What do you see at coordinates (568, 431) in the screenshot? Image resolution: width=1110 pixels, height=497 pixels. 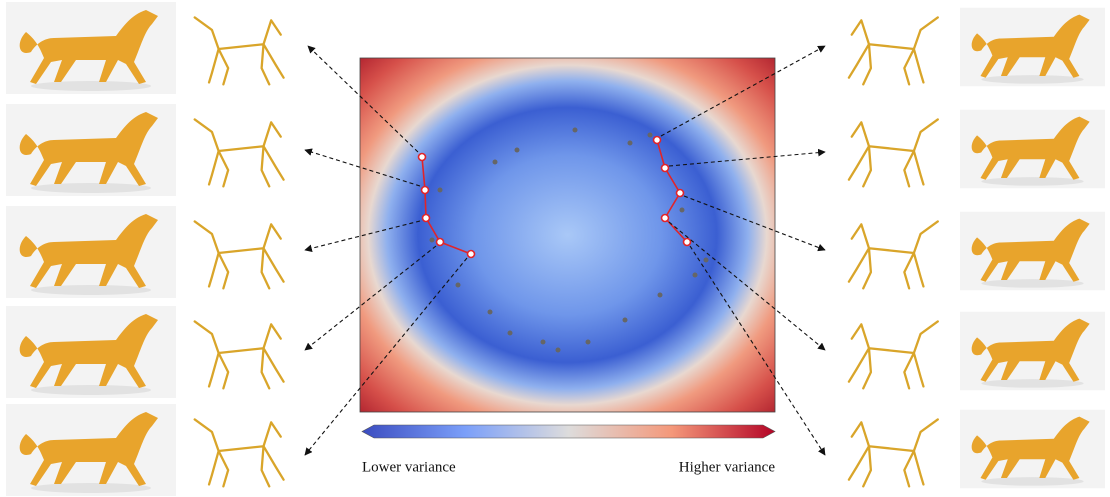 I see `colorbar` at bounding box center [568, 431].